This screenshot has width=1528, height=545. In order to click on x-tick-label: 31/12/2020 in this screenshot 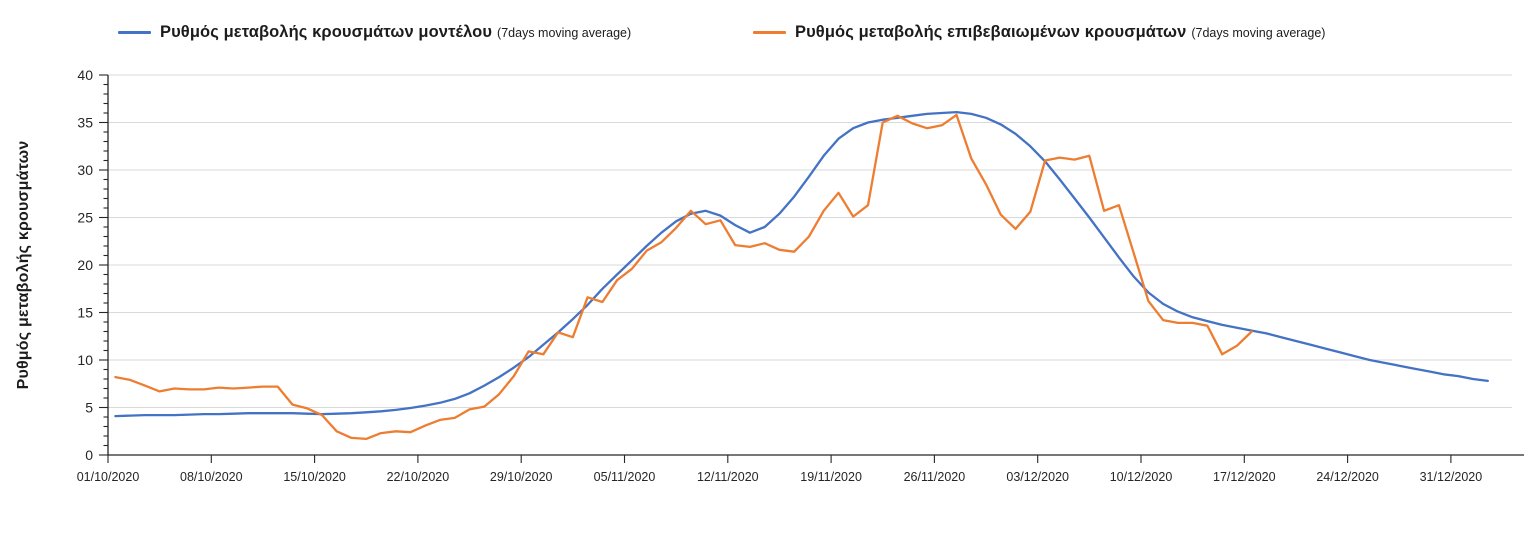, I will do `click(1451, 477)`.